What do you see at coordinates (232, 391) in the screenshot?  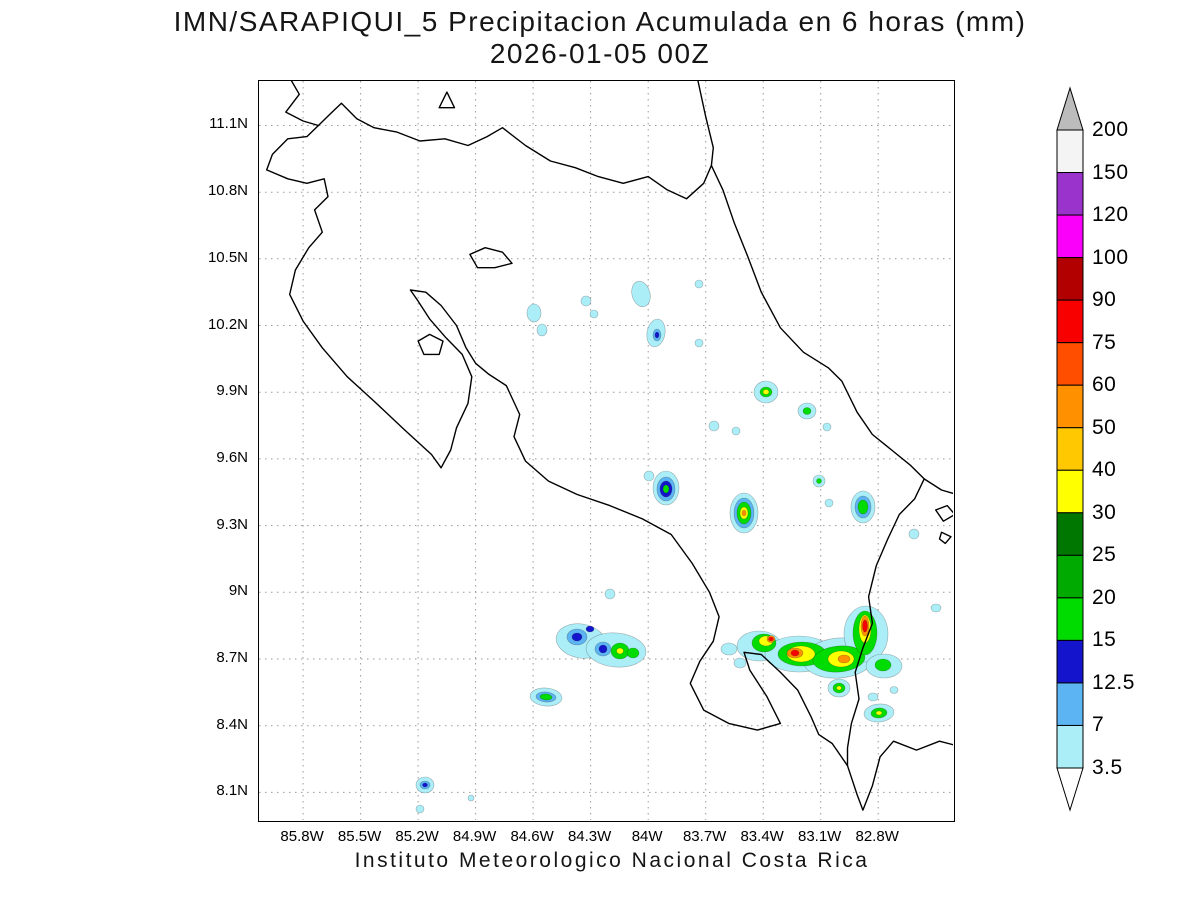 I see `y-tick-label: 9.9N` at bounding box center [232, 391].